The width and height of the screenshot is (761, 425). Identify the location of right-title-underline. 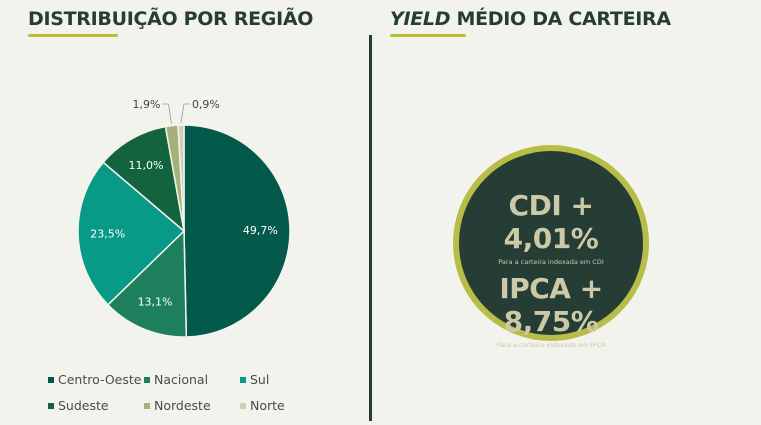
(428, 35).